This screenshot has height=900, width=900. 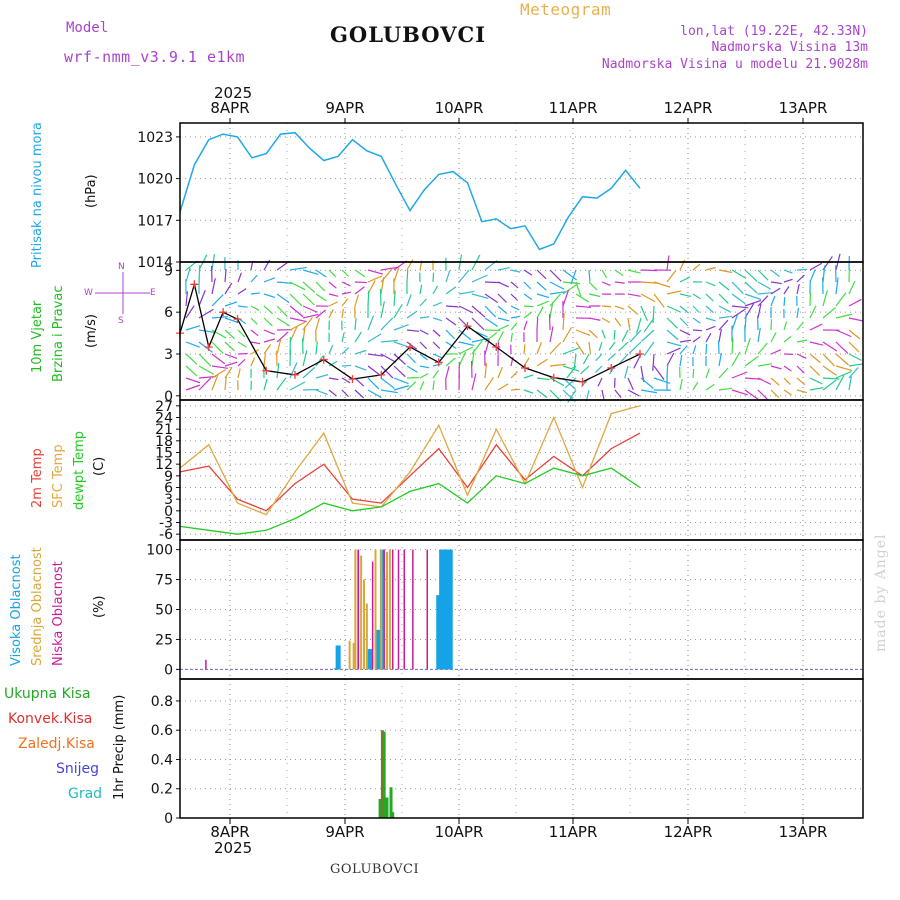 I want to click on day-label-top-5: 13APR, so click(x=803, y=108).